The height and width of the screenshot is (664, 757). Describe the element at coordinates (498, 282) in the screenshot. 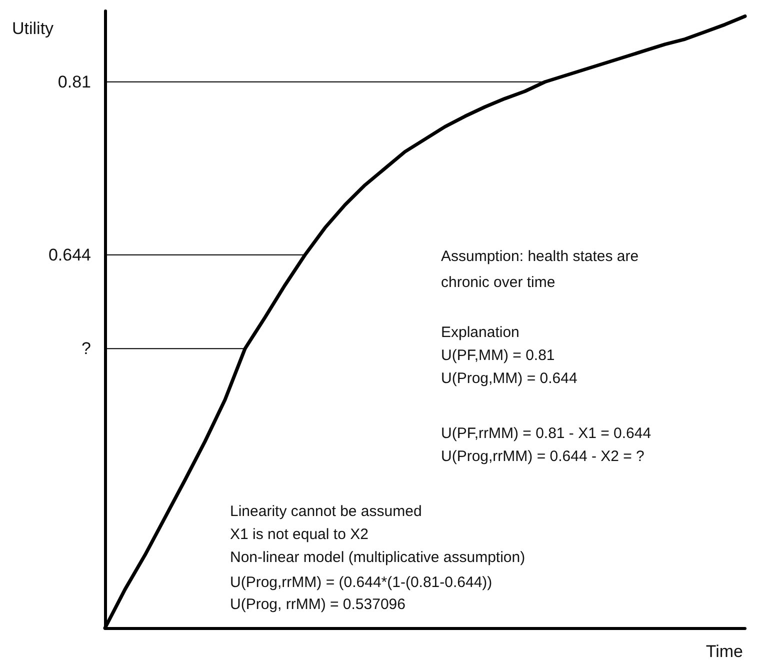

I see `annotation: chronic over time` at that location.